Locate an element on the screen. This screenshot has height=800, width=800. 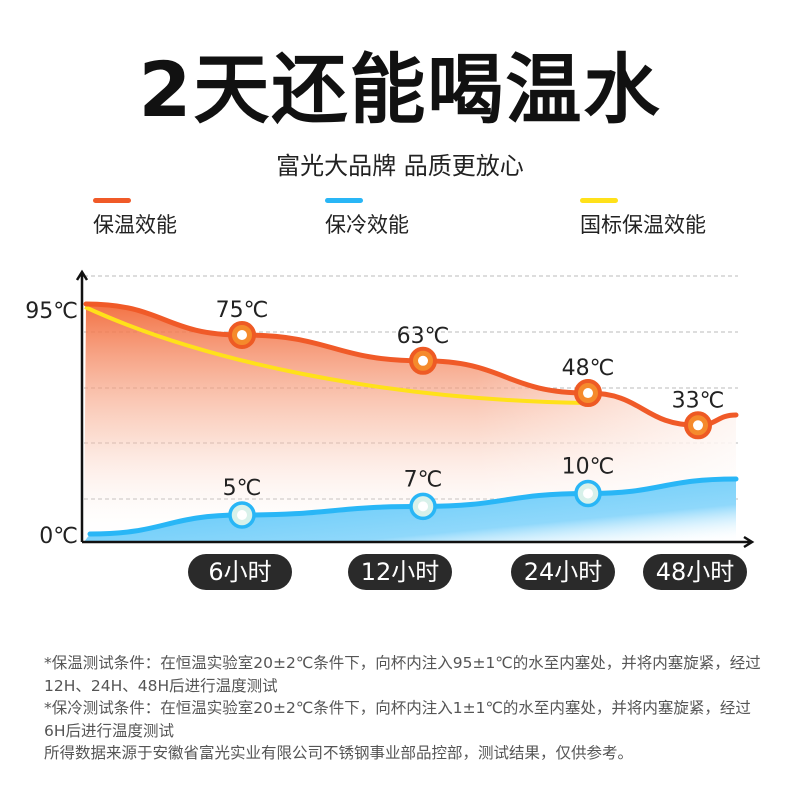
x-tick-6h: 6小时 is located at coordinates (240, 572).